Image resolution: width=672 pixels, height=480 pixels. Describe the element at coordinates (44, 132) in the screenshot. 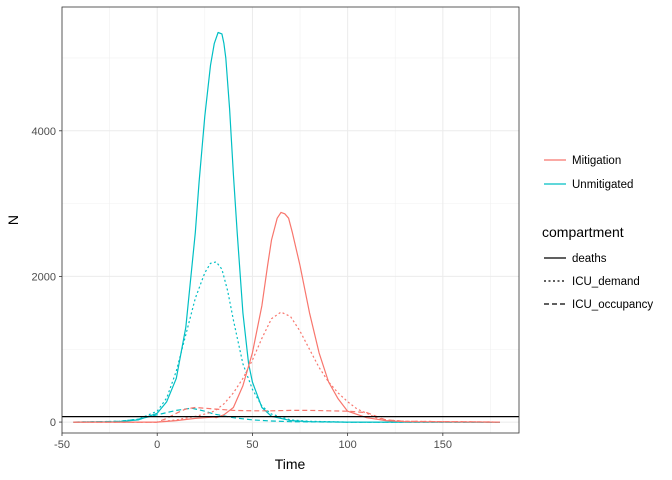

I see `y-tick-label: 4000` at that location.